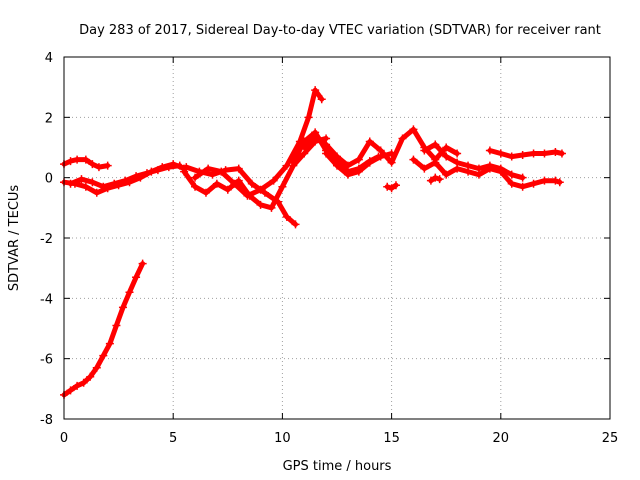 This screenshot has height=480, width=640. Describe the element at coordinates (501, 438) in the screenshot. I see `x-tick-label: 20` at that location.